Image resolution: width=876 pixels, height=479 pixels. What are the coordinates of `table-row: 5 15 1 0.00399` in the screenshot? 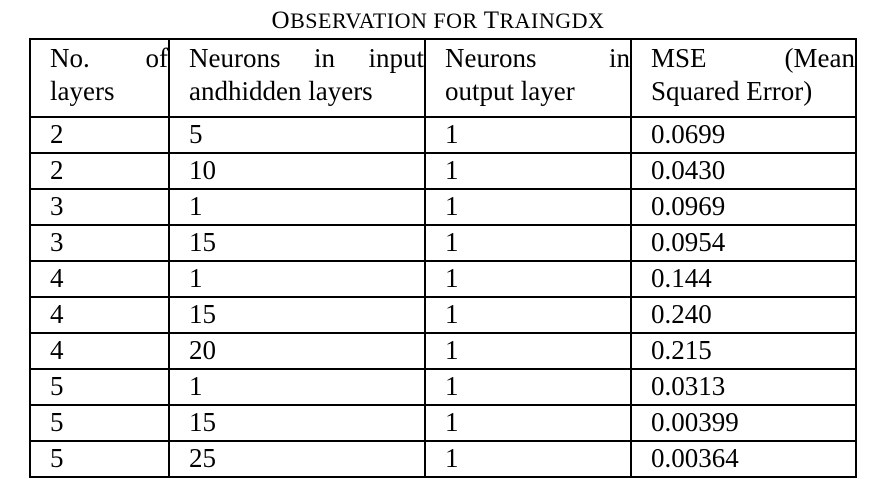 It's located at (443, 423).